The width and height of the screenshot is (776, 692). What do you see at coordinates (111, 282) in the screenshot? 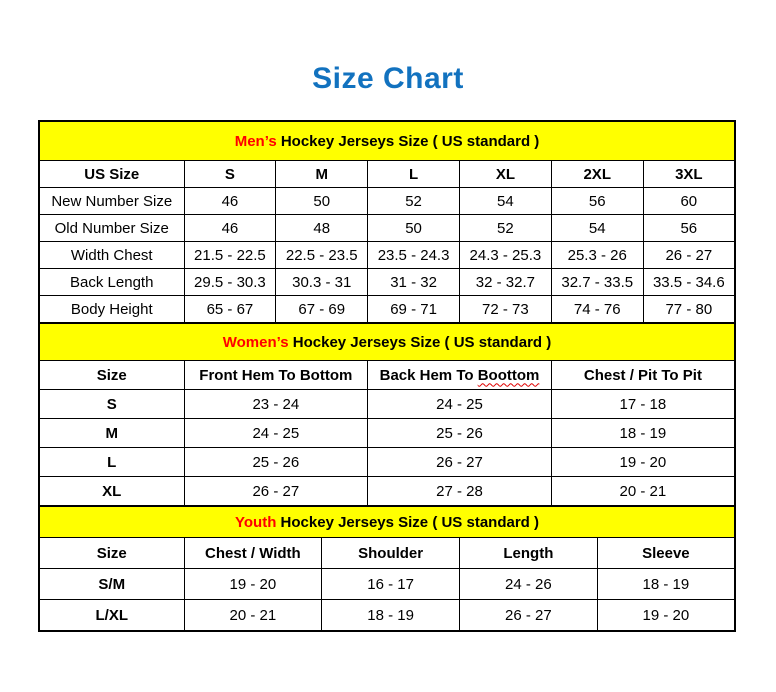
I see `mens-row-label: Back Length` at bounding box center [111, 282].